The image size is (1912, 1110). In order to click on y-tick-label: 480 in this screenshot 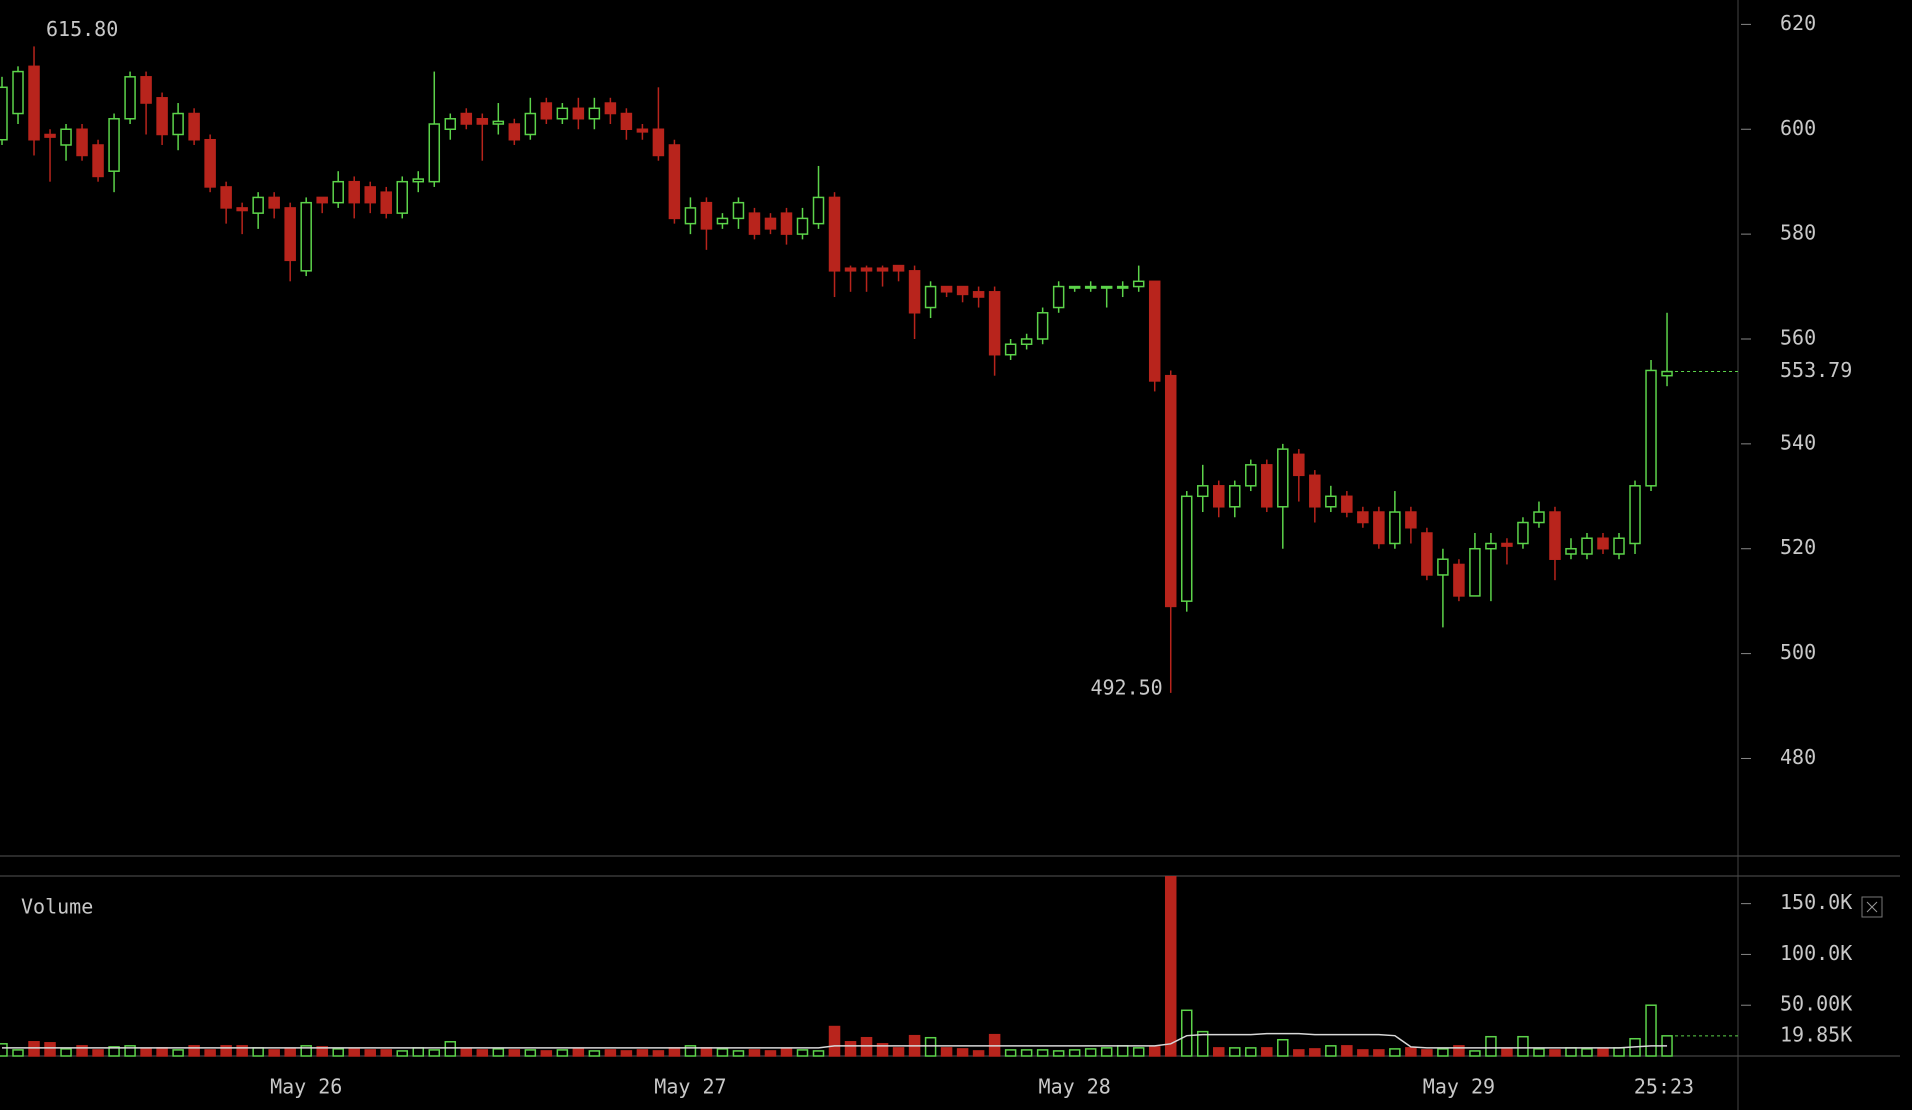, I will do `click(1798, 757)`.